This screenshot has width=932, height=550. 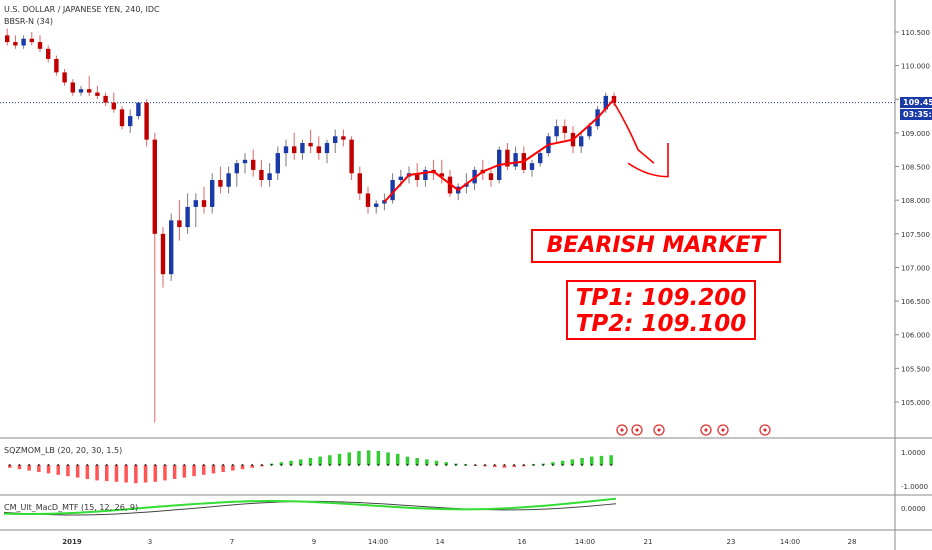 What do you see at coordinates (634, 133) in the screenshot?
I see `projection-down-path` at bounding box center [634, 133].